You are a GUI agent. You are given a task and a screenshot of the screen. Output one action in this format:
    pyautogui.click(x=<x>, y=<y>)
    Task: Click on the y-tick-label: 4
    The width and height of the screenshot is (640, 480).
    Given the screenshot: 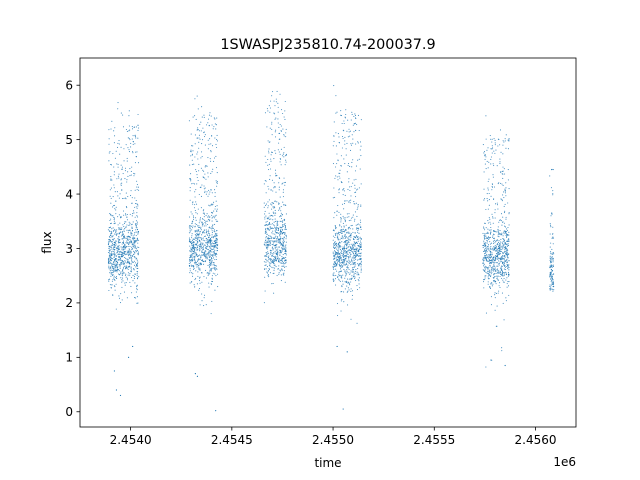 What is the action you would take?
    pyautogui.click(x=69, y=194)
    